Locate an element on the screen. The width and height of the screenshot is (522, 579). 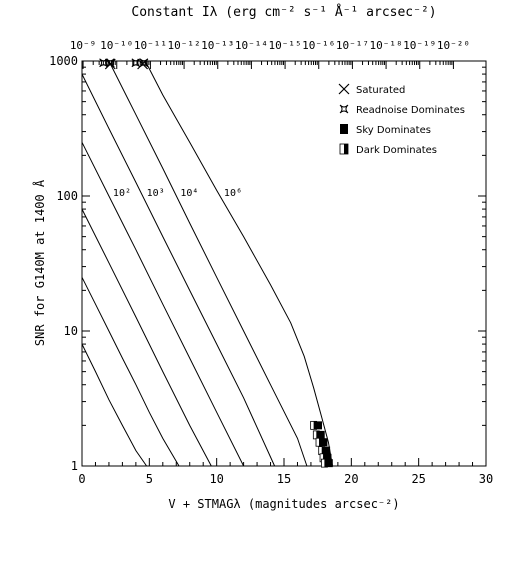
y-tick-label: 1 is located at coordinates (74, 466).